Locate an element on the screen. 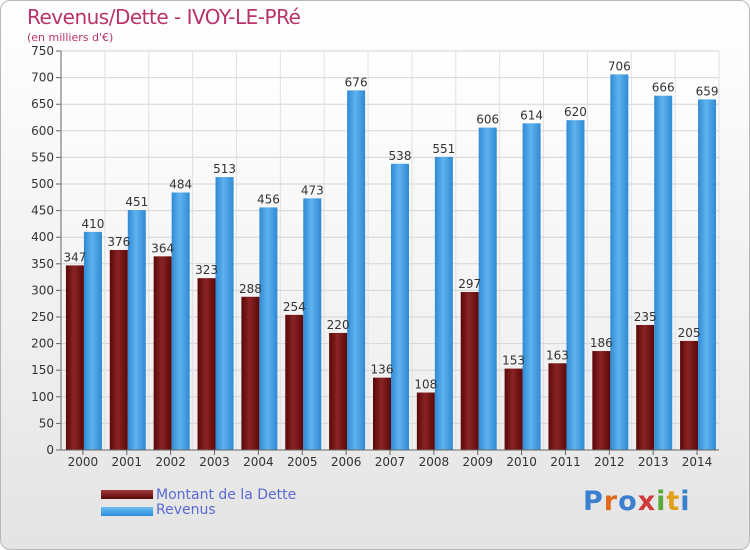 Image resolution: width=750 pixels, height=550 pixels. y-tick-label: 550 is located at coordinates (42, 157).